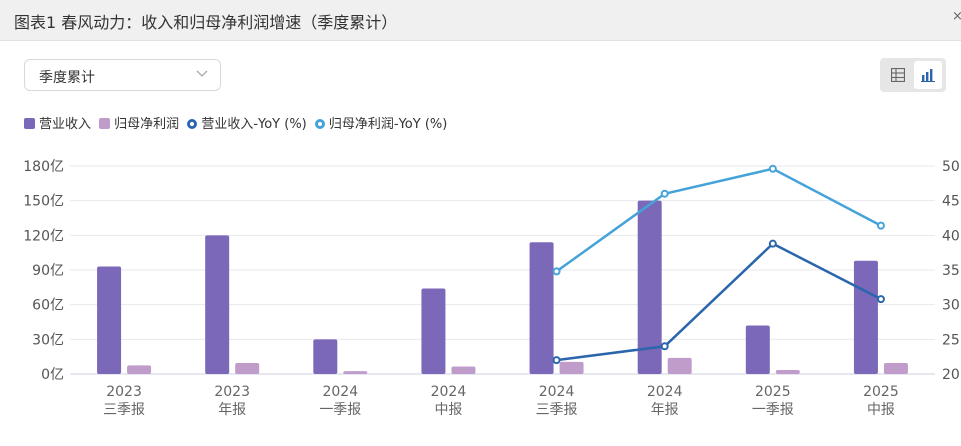 Image resolution: width=961 pixels, height=446 pixels. I want to click on legend-swatch-revenue-yoy, so click(192, 124).